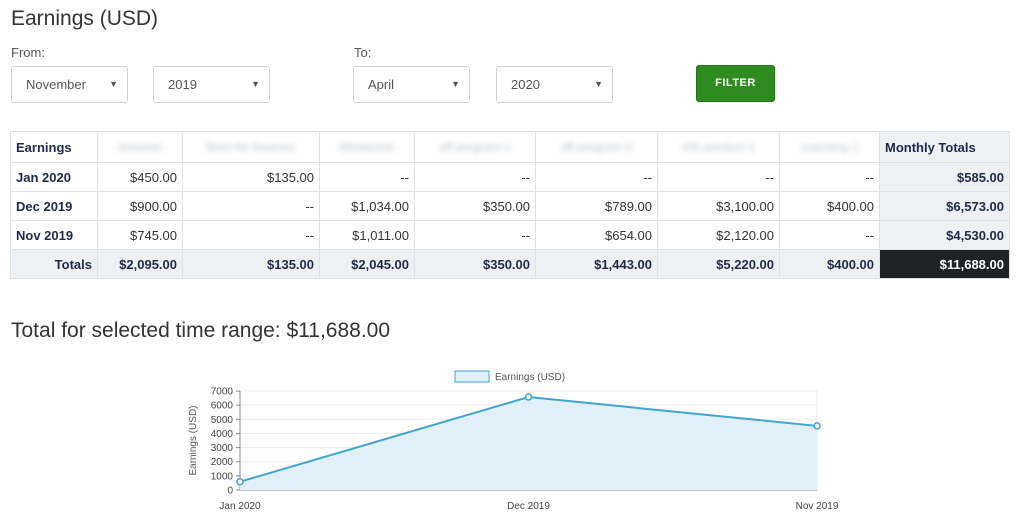  Describe the element at coordinates (251, 177) in the screenshot. I see `table-cell: $135.00` at that location.